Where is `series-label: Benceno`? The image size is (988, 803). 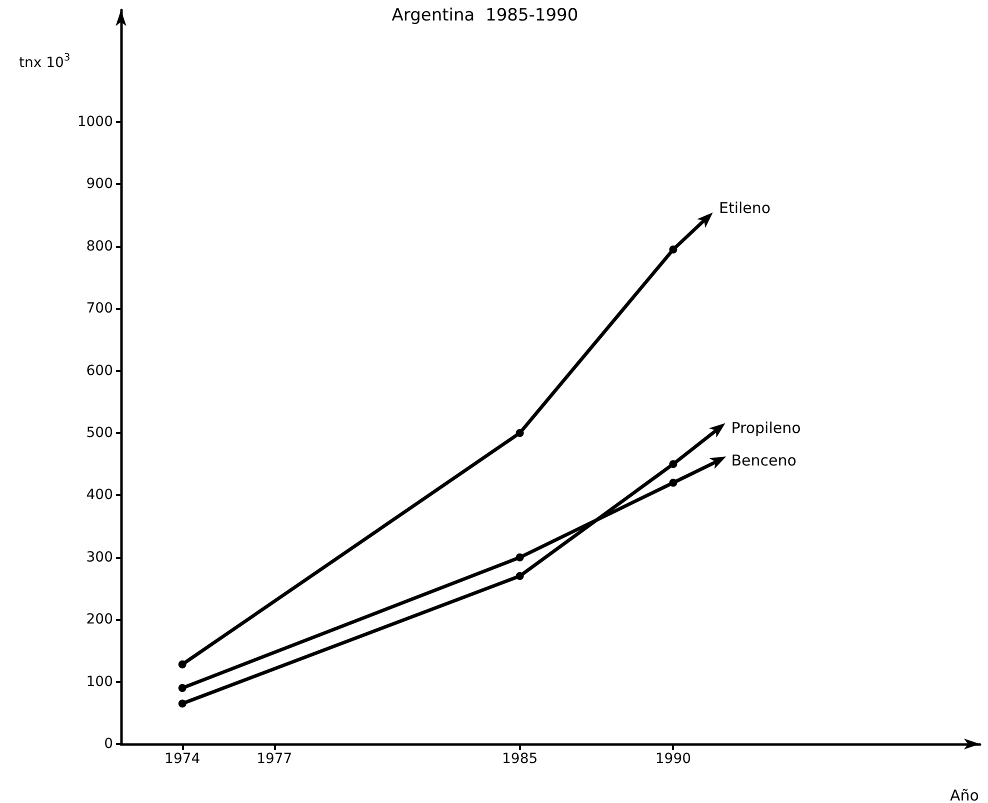 series-label: Benceno is located at coordinates (763, 460).